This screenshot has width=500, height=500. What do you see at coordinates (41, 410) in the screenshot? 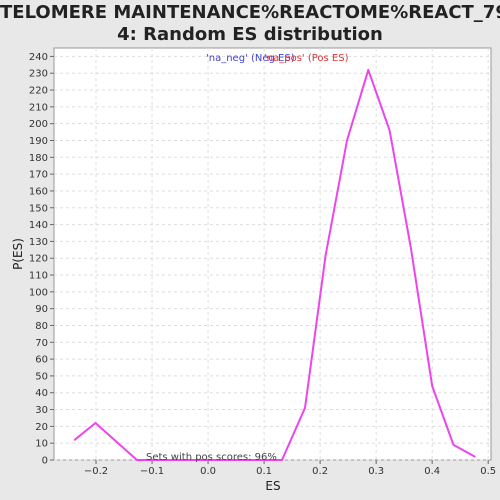
I see `y-tick-label: 30` at bounding box center [41, 410].